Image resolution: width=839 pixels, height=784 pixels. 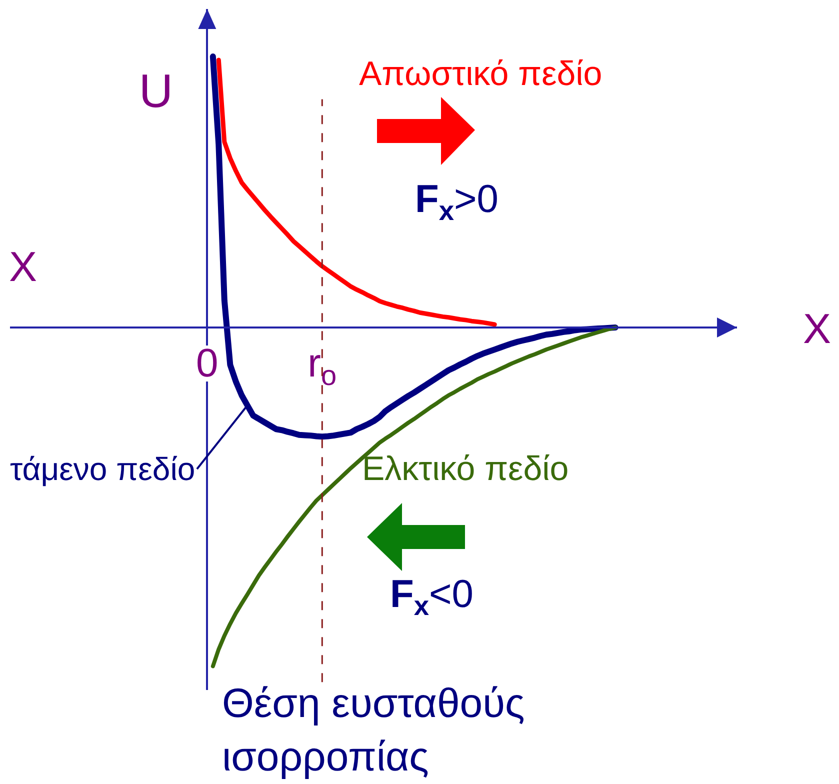 What do you see at coordinates (480, 74) in the screenshot?
I see `text: Απωστικό πεδίο` at bounding box center [480, 74].